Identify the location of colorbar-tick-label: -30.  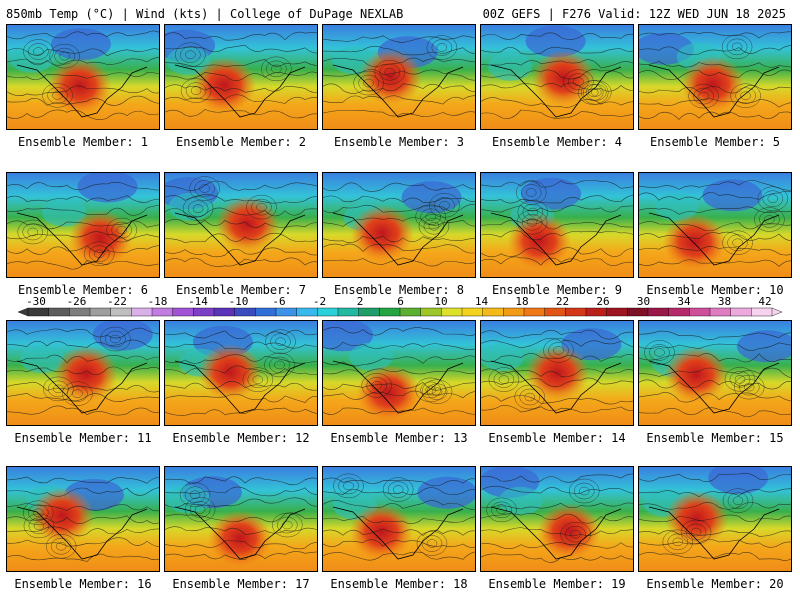
(36, 301).